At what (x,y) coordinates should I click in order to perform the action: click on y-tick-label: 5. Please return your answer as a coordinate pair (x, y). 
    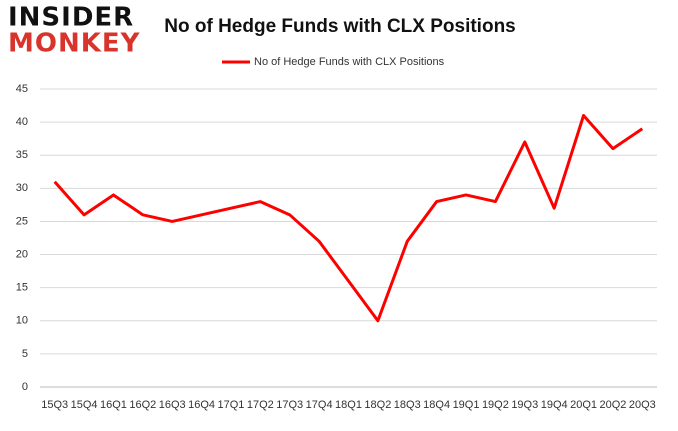
    Looking at the image, I should click on (25, 354).